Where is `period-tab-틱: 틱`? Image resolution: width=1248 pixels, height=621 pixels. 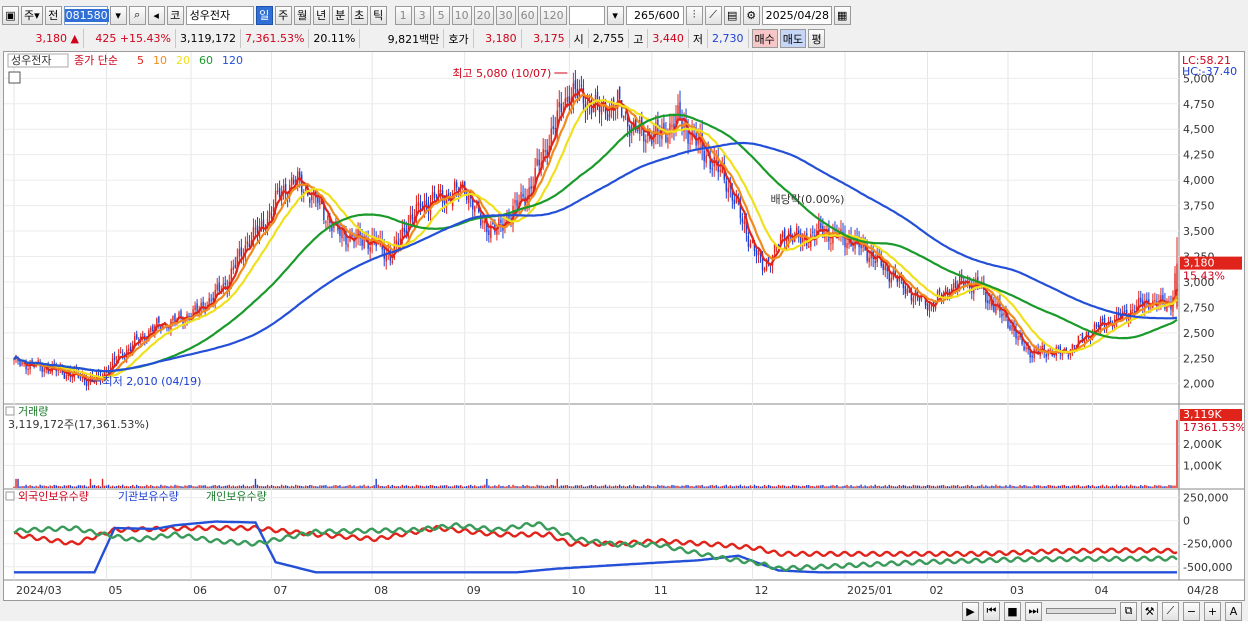
period-tab-틱: 틱 is located at coordinates (378, 15).